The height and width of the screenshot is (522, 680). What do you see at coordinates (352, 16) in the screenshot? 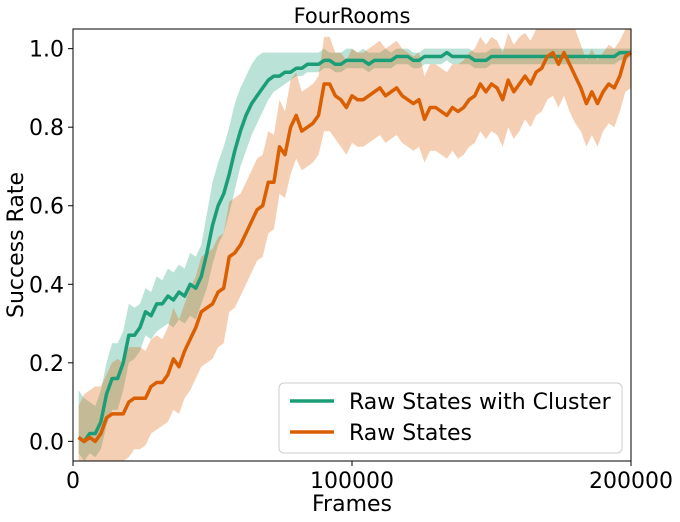
I see `chart-title: FourRooms` at bounding box center [352, 16].